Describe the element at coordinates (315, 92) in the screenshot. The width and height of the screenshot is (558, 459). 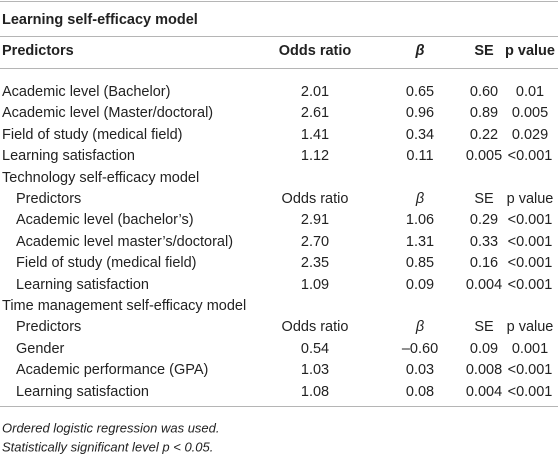
I see `cell: 2.01` at that location.